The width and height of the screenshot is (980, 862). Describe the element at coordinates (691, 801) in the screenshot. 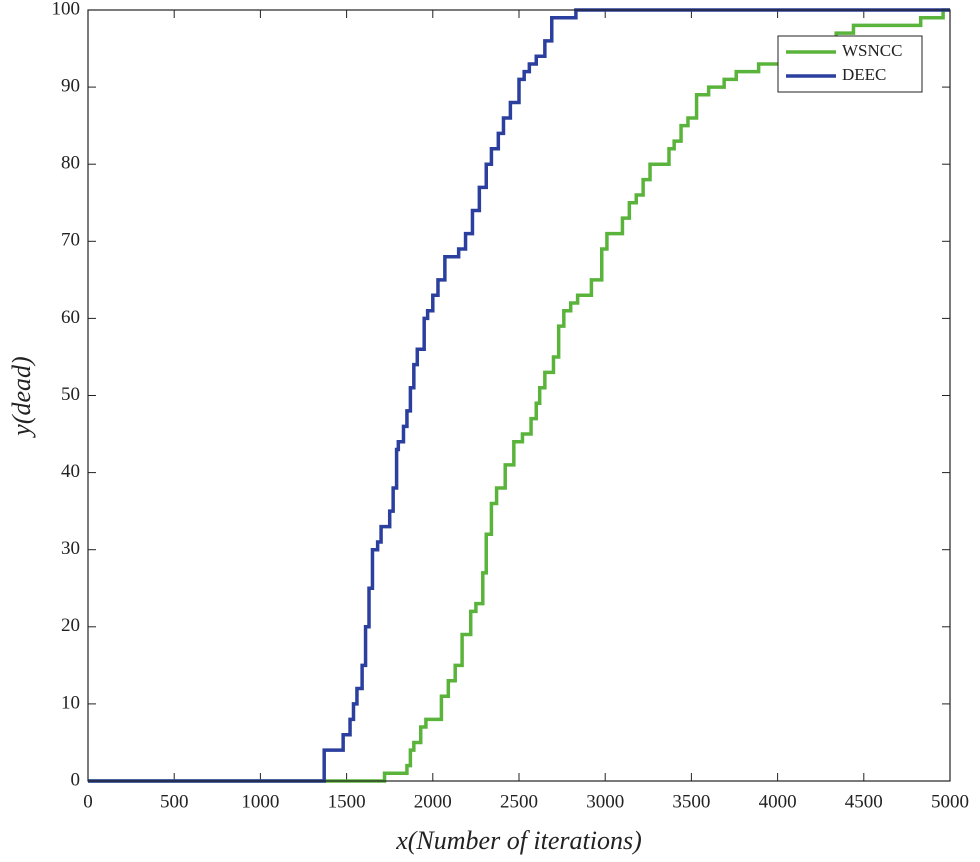

I see `x-tick-label: 3500` at that location.